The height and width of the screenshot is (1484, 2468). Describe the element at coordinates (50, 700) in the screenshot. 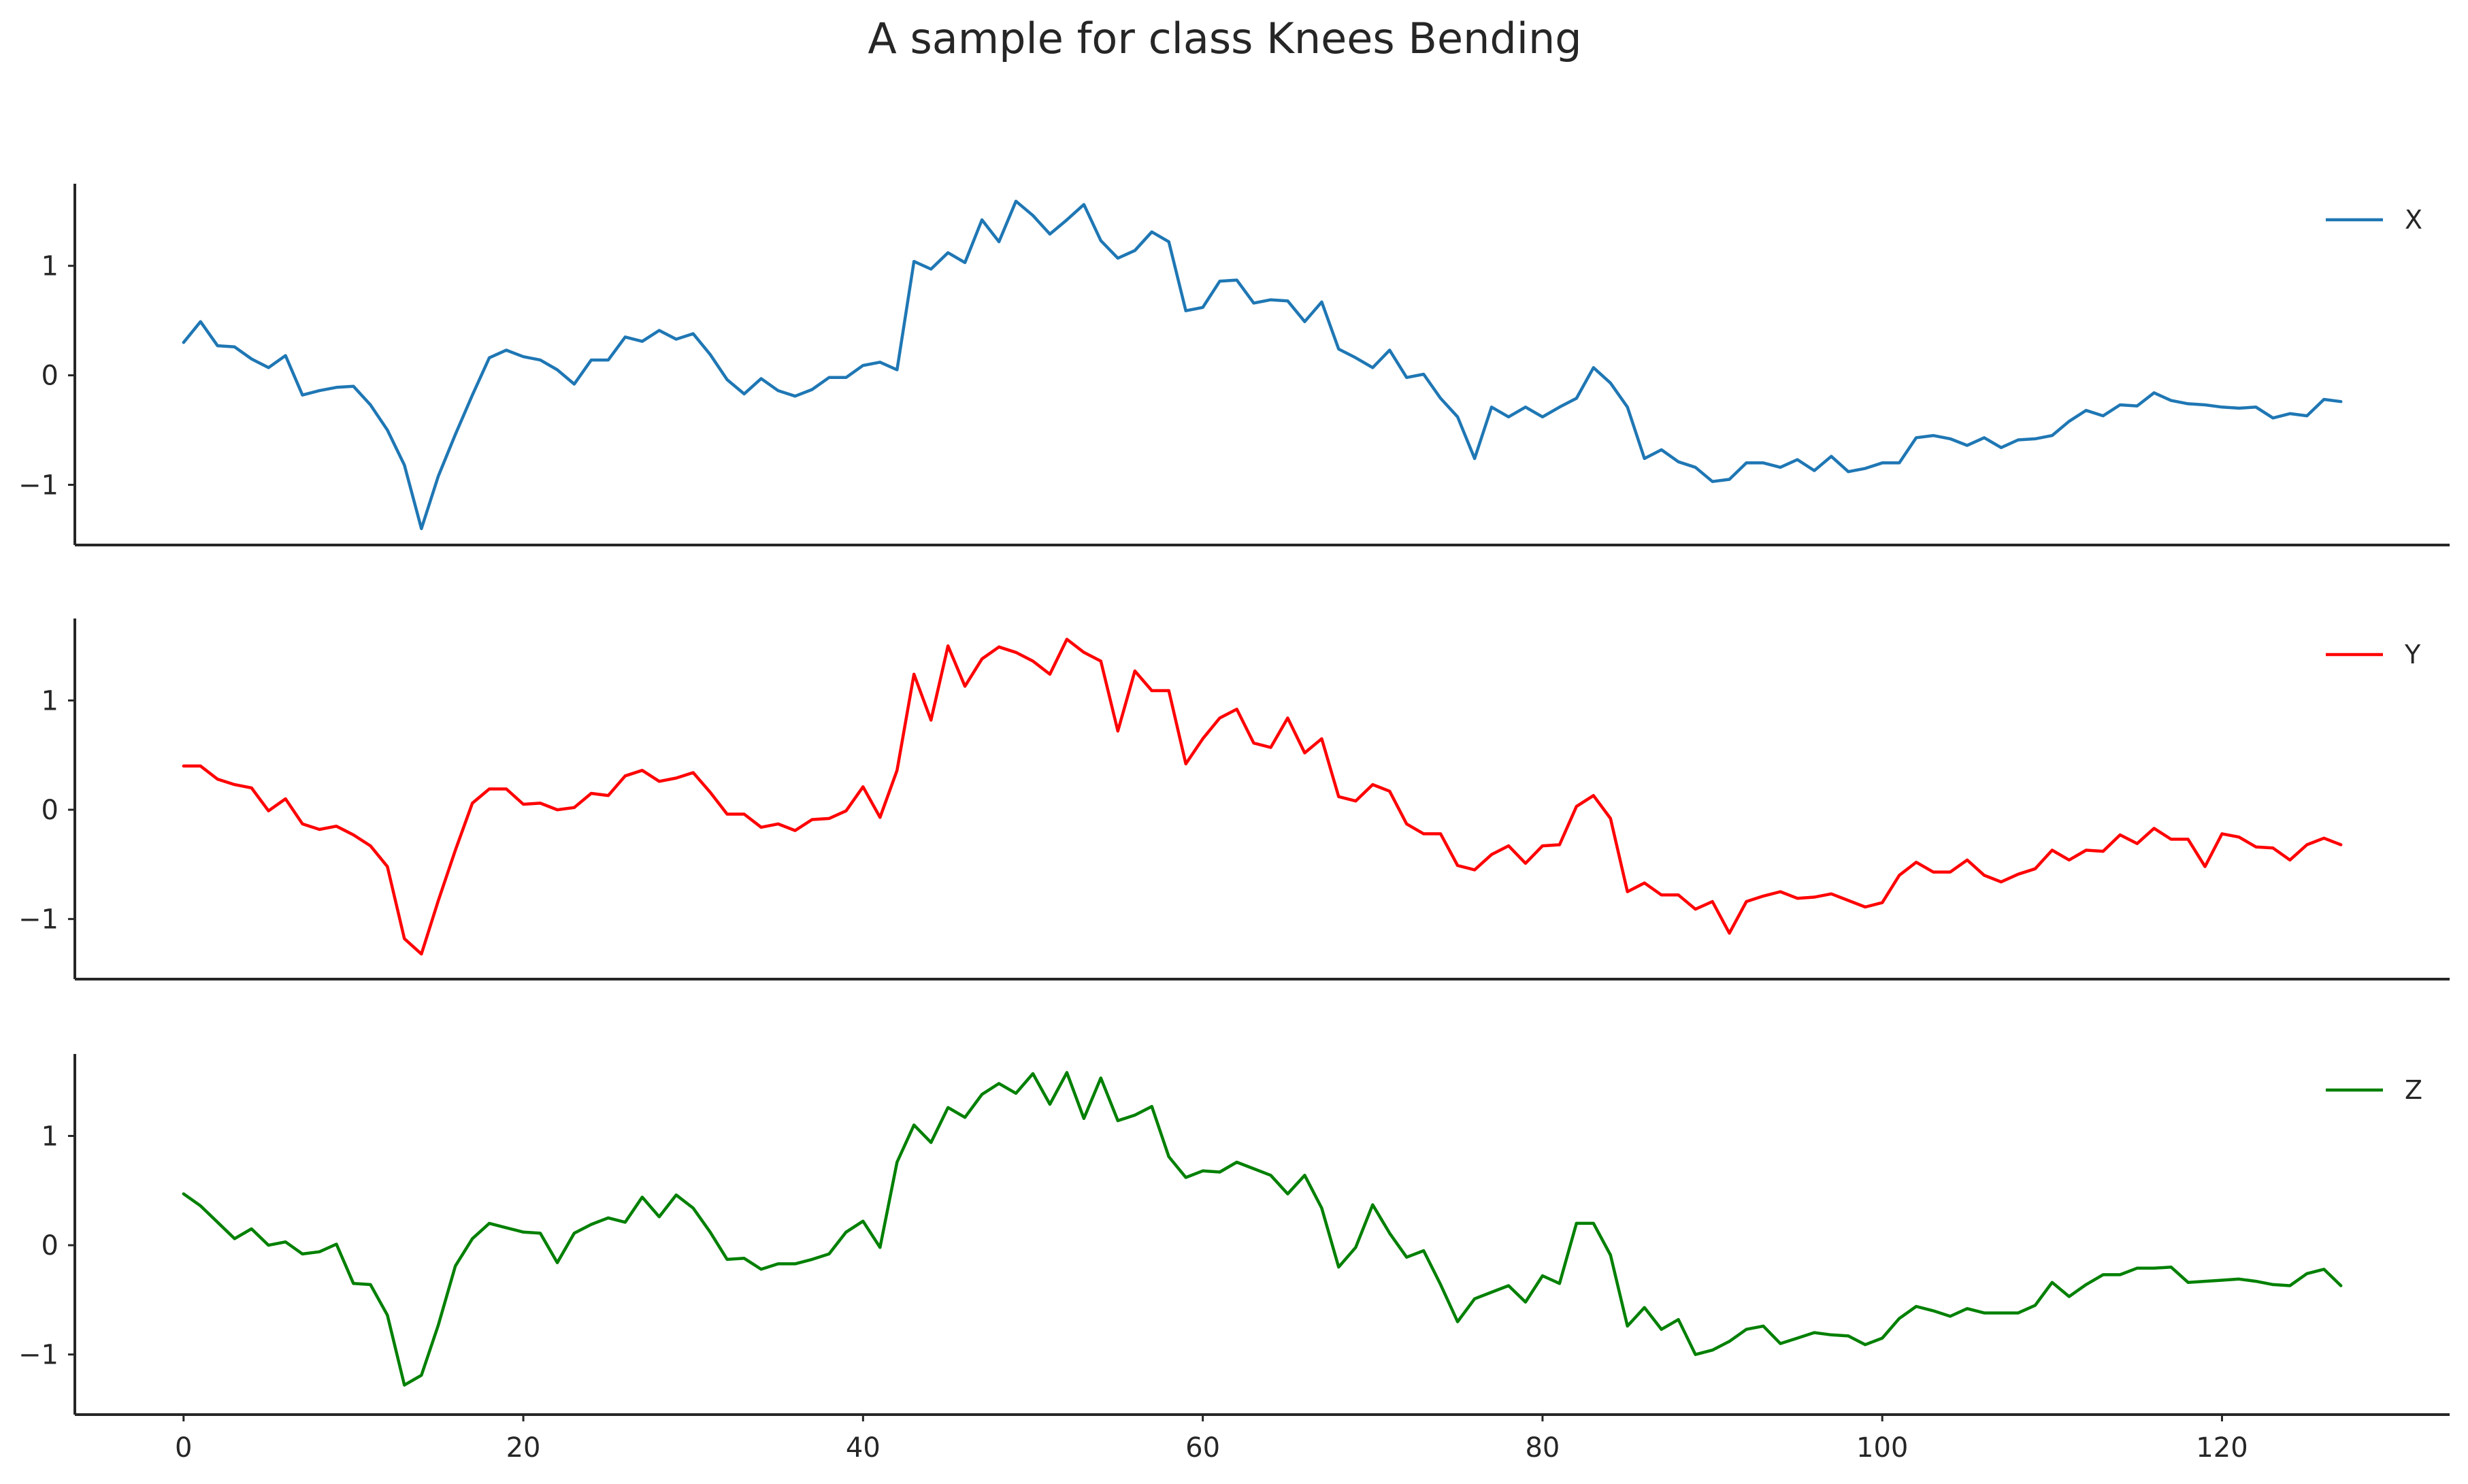

I see `y-tick-label-y: 1` at that location.